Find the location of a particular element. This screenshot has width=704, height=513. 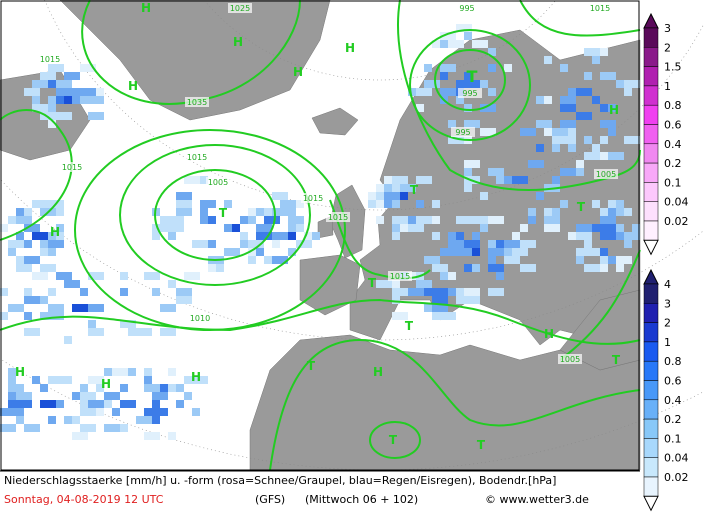

pressure-center: T is located at coordinates (311, 366).